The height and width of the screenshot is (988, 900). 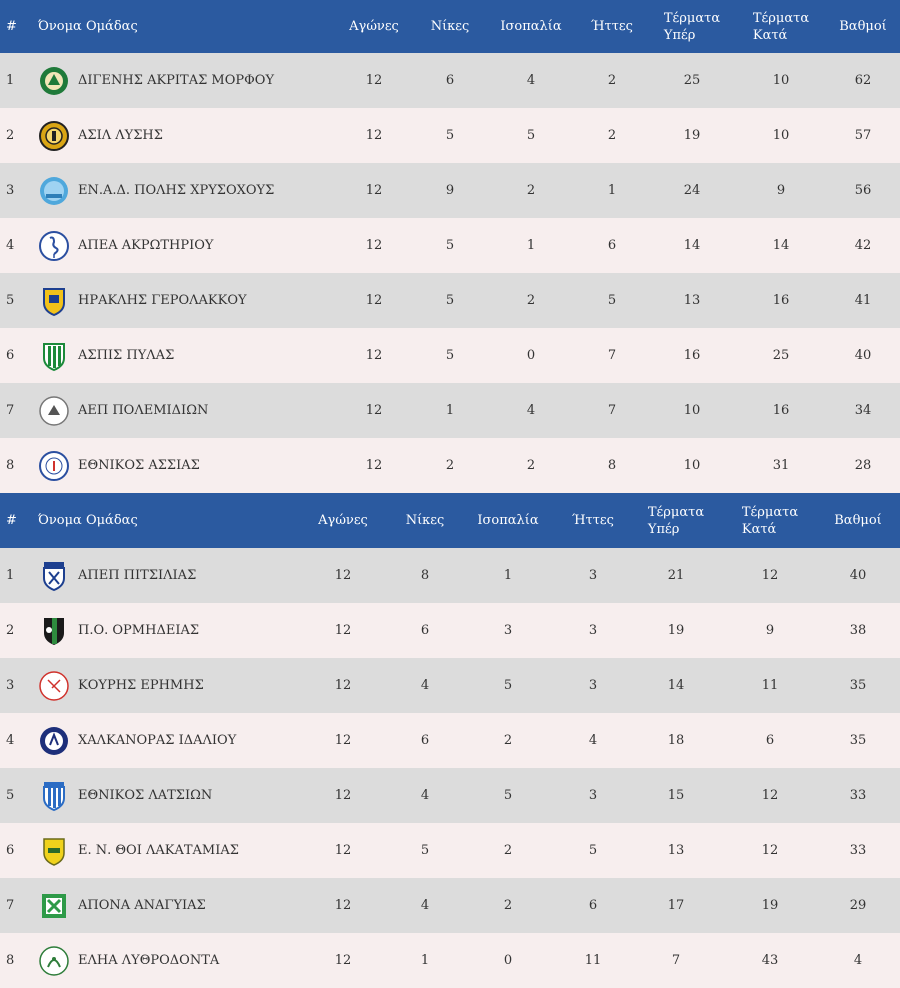 I want to click on table-row: 2 Π.Ο. ΟΡΜΗΔΕΙΑΣ 12 6 3 3 19 9 38, so click(x=450, y=630).